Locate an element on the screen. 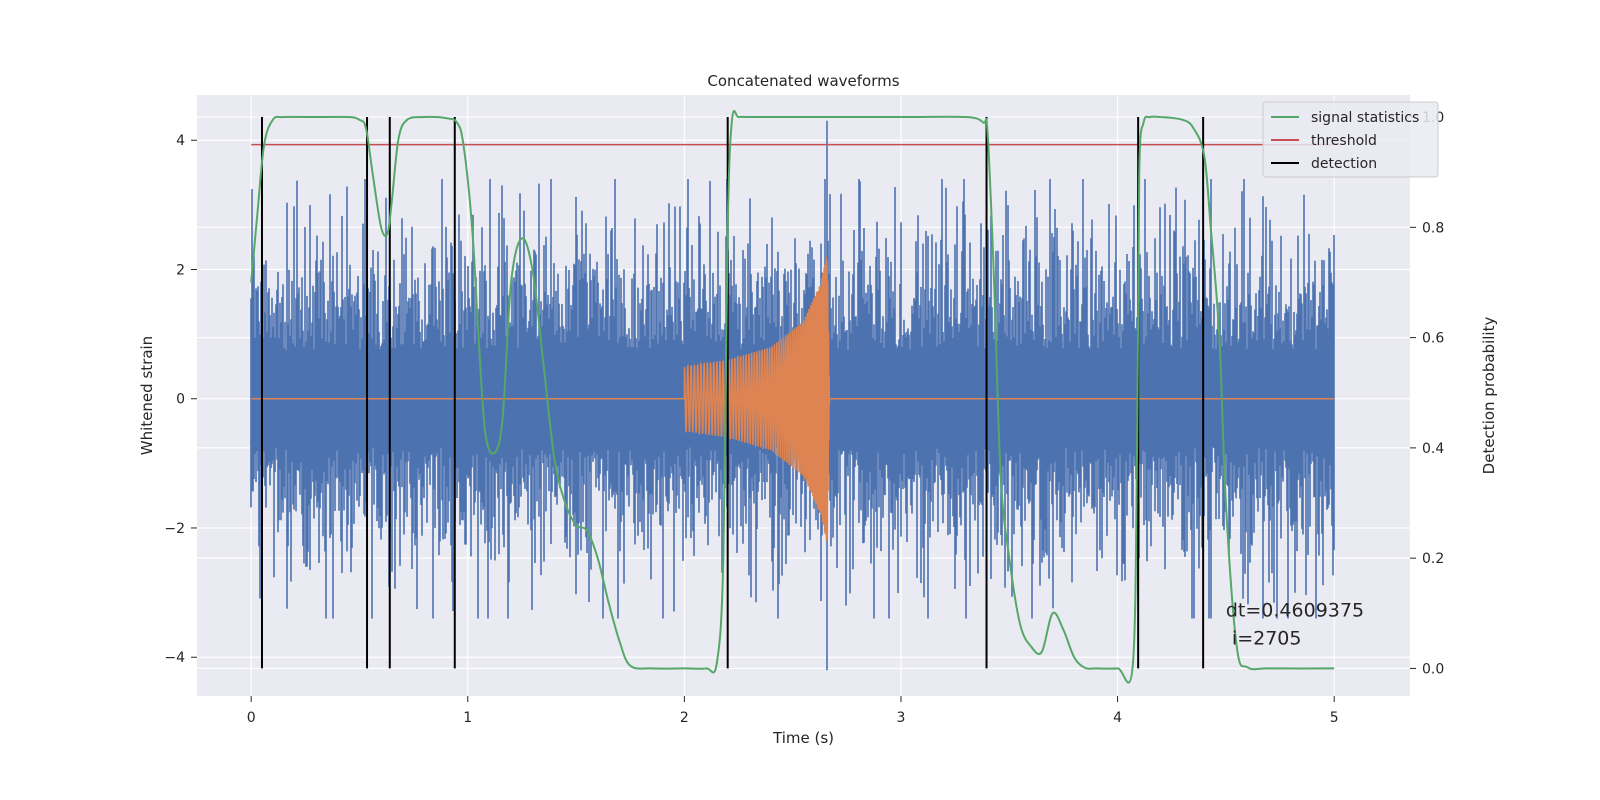 The image size is (1600, 800). x-tick-label: 4 is located at coordinates (1117, 718).